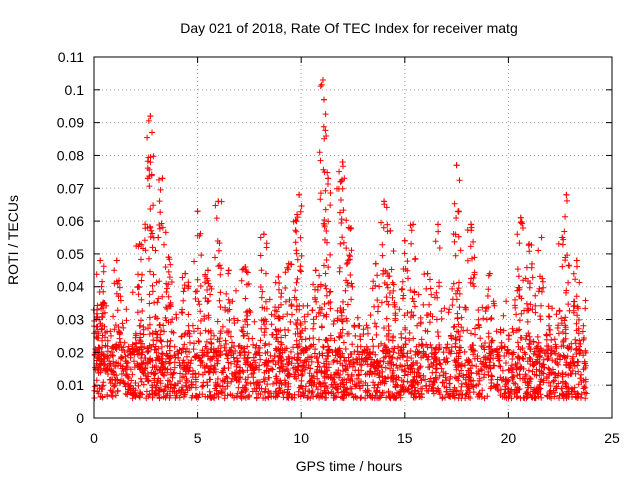 This screenshot has width=640, height=480. Describe the element at coordinates (612, 438) in the screenshot. I see `x-tick-label: 25` at that location.